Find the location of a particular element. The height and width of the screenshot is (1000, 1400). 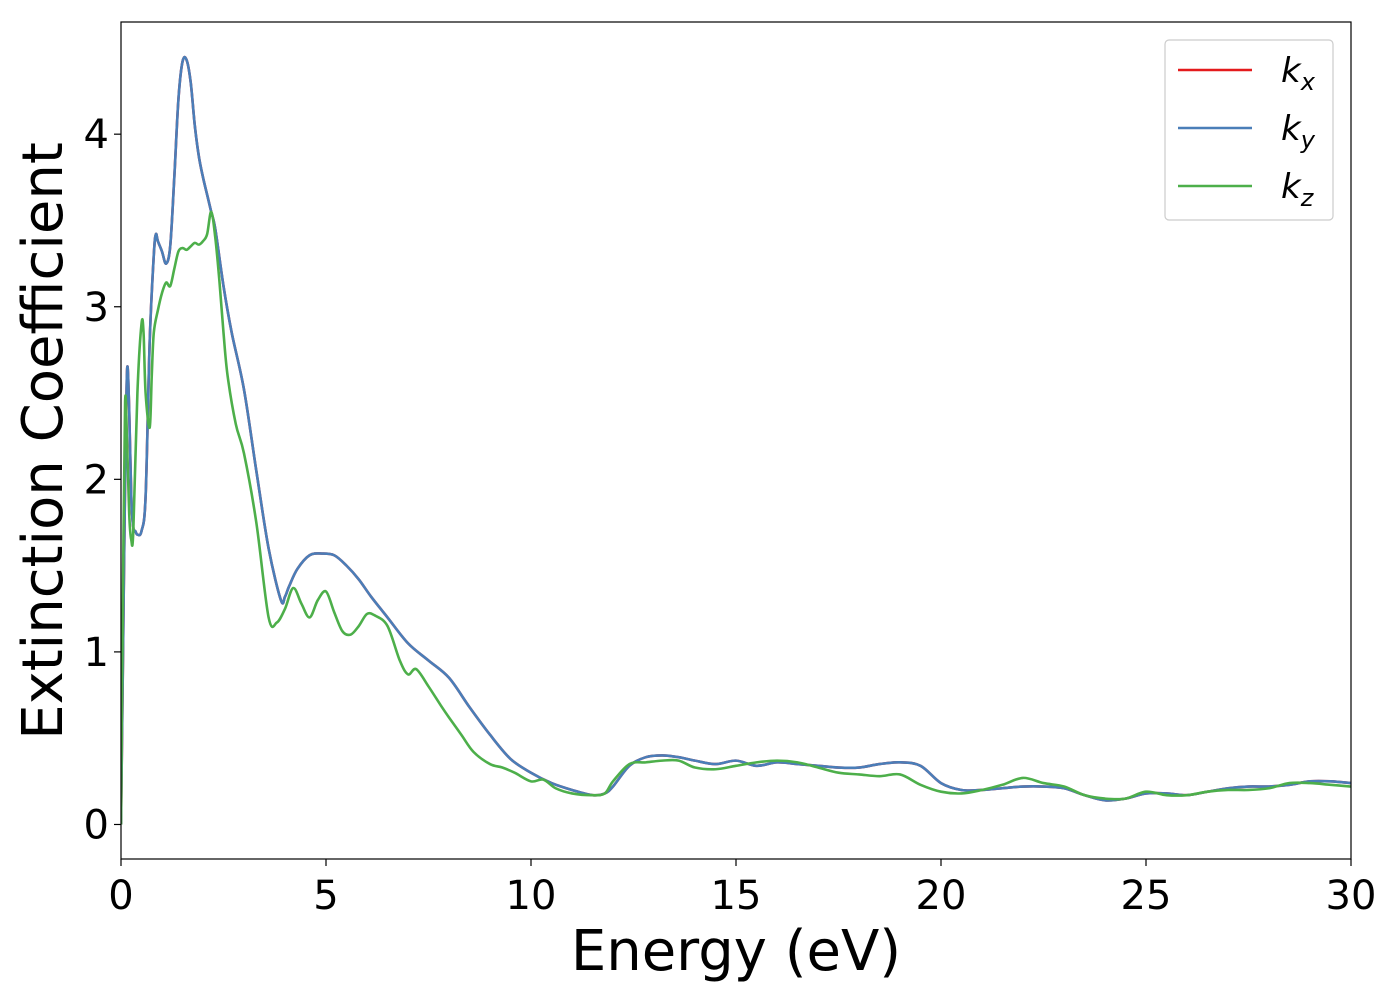

y-tick-label: 1 is located at coordinates (96, 653).